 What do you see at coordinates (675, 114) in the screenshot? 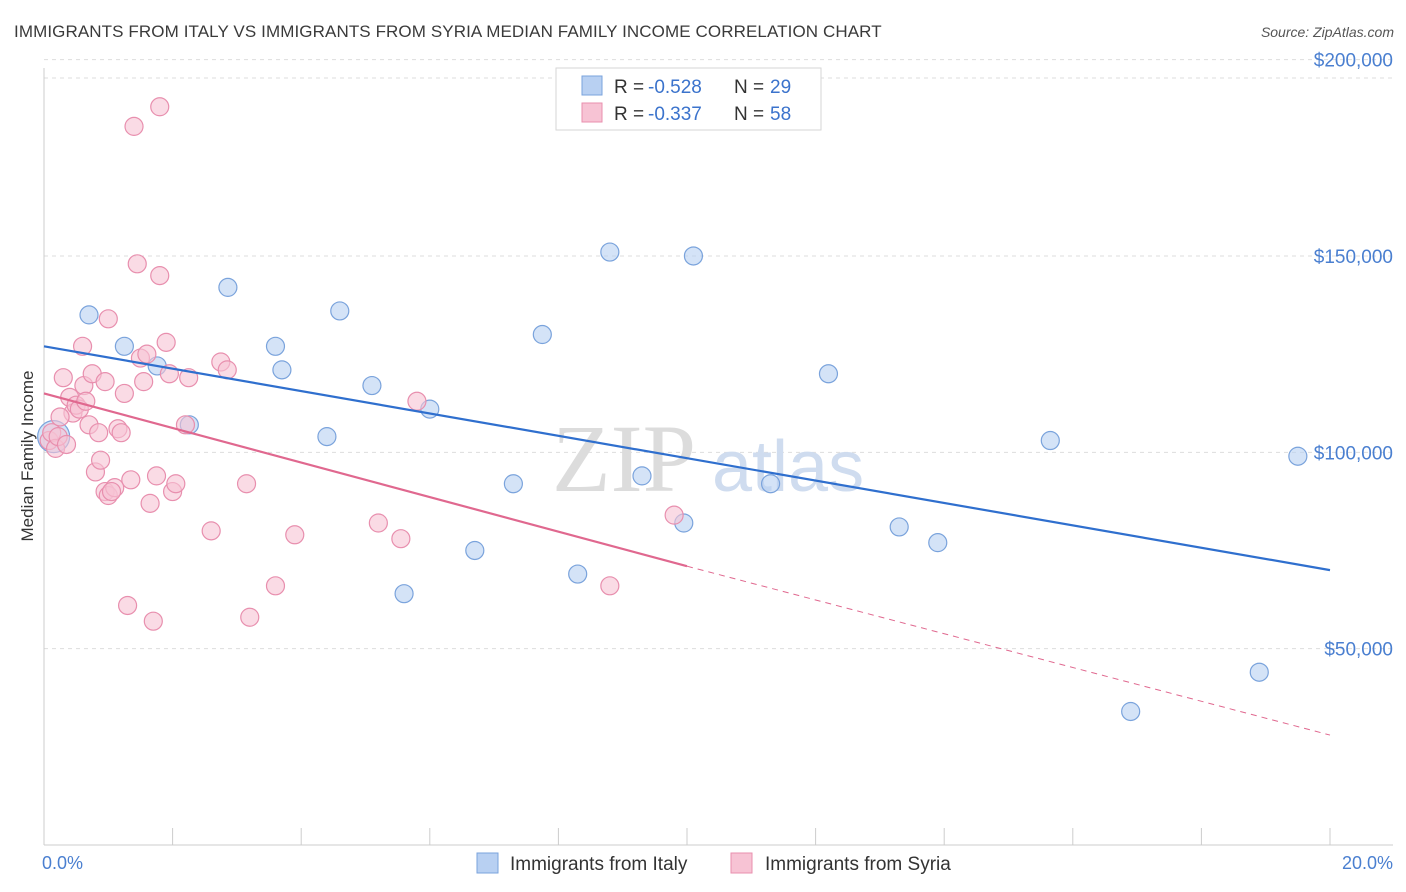
I see `legend-syria-r-value: -0.337` at bounding box center [675, 114].